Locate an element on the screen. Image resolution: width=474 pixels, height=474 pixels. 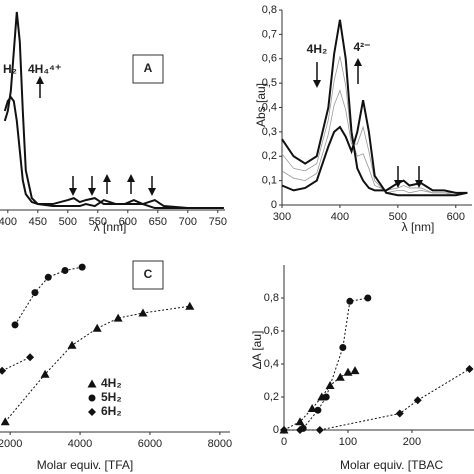
legend-label: 6H₂ is located at coordinates (111, 411).